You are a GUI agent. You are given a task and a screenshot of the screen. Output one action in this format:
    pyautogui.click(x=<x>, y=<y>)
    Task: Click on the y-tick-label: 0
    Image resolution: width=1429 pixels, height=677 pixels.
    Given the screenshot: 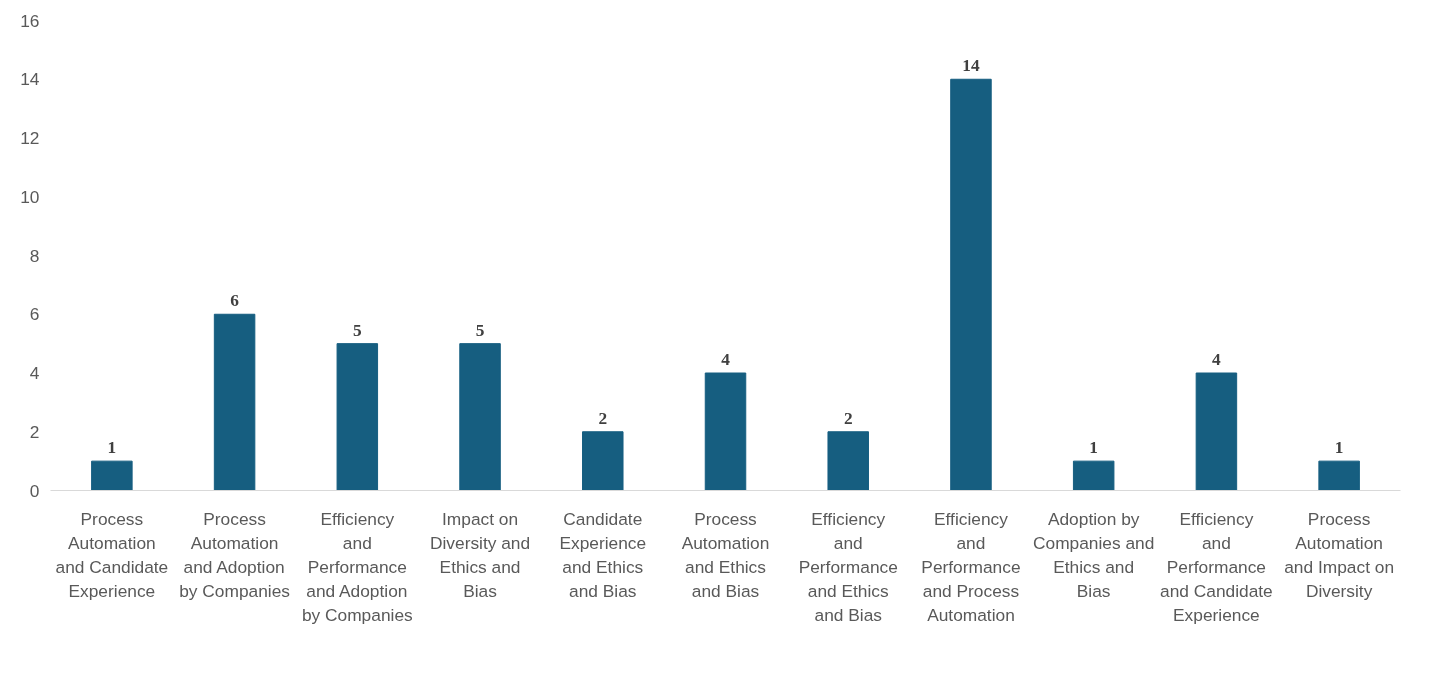 What is the action you would take?
    pyautogui.click(x=34, y=490)
    